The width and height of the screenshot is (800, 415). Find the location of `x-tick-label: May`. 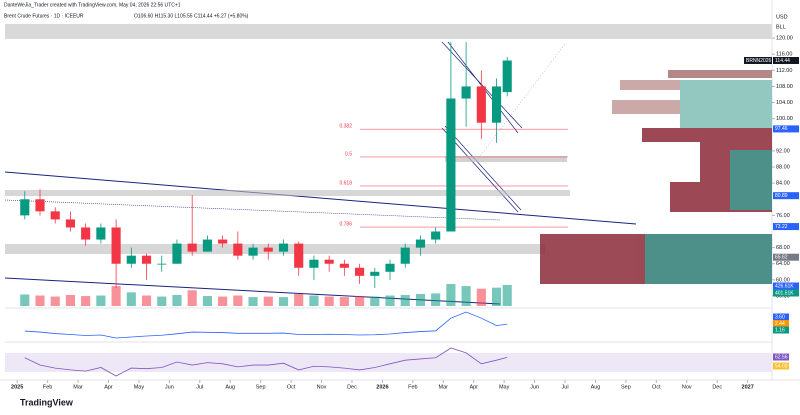

x-tick-label: May is located at coordinates (139, 387).